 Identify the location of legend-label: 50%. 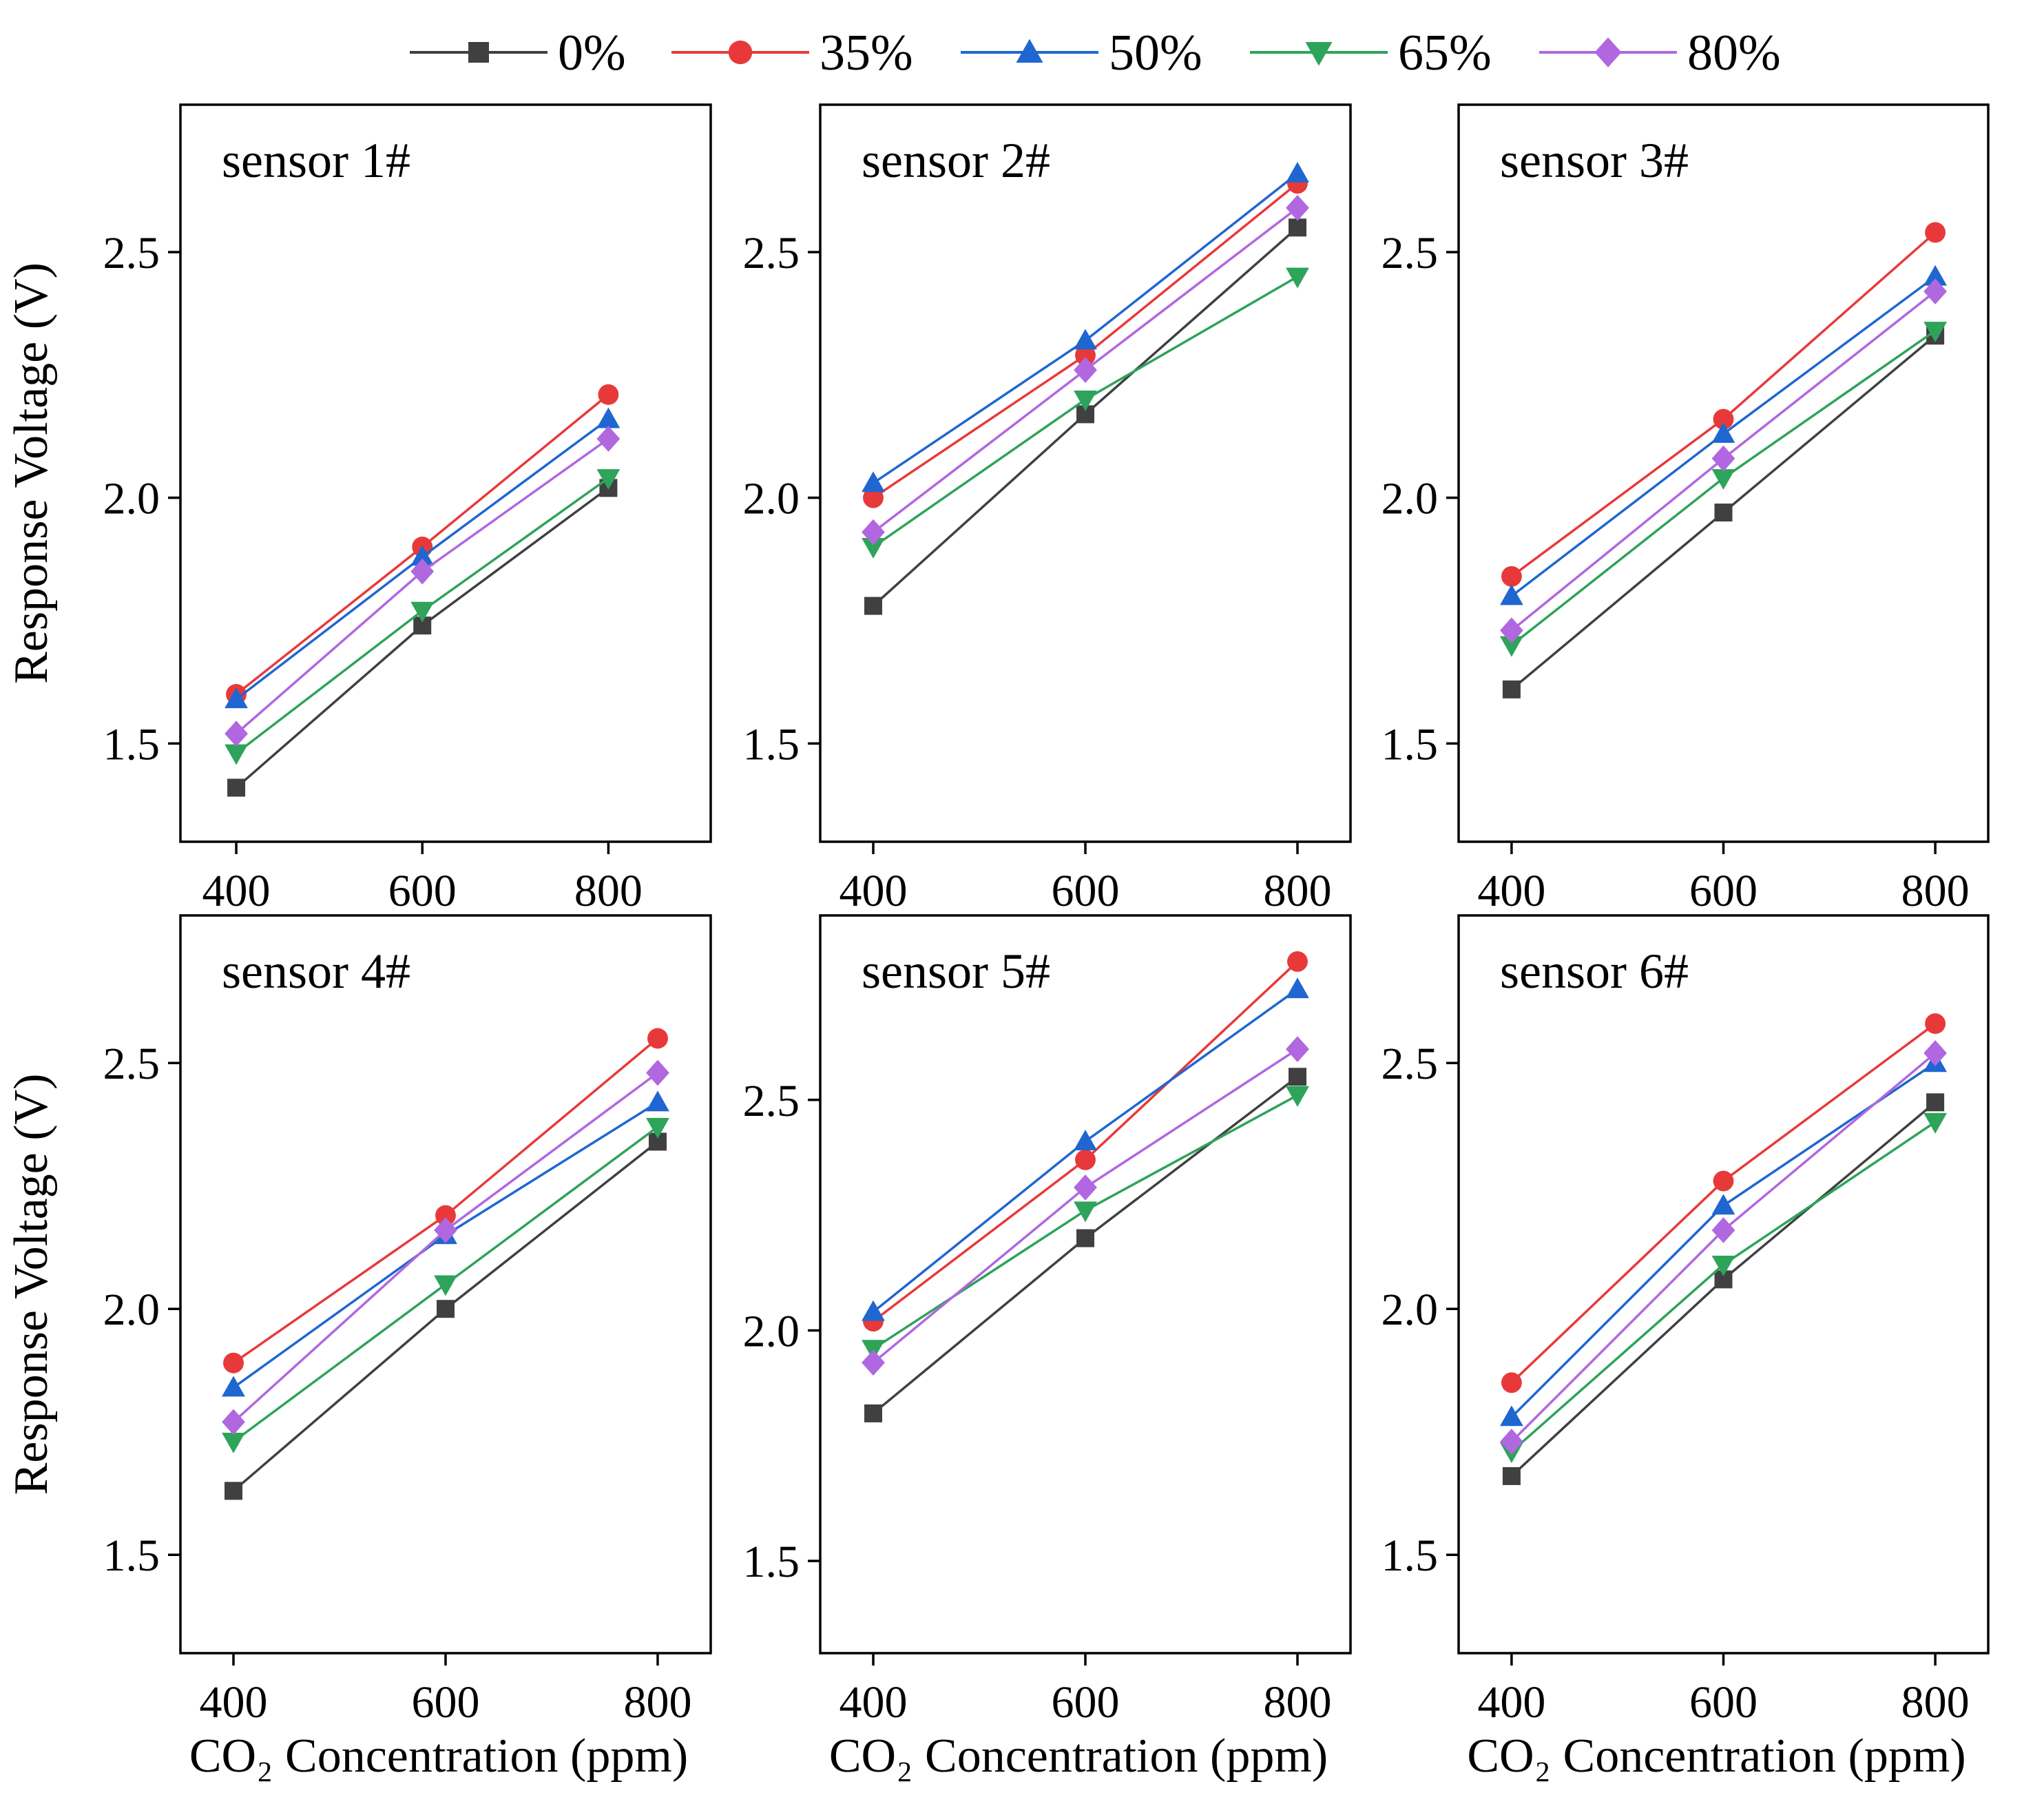
(1155, 53).